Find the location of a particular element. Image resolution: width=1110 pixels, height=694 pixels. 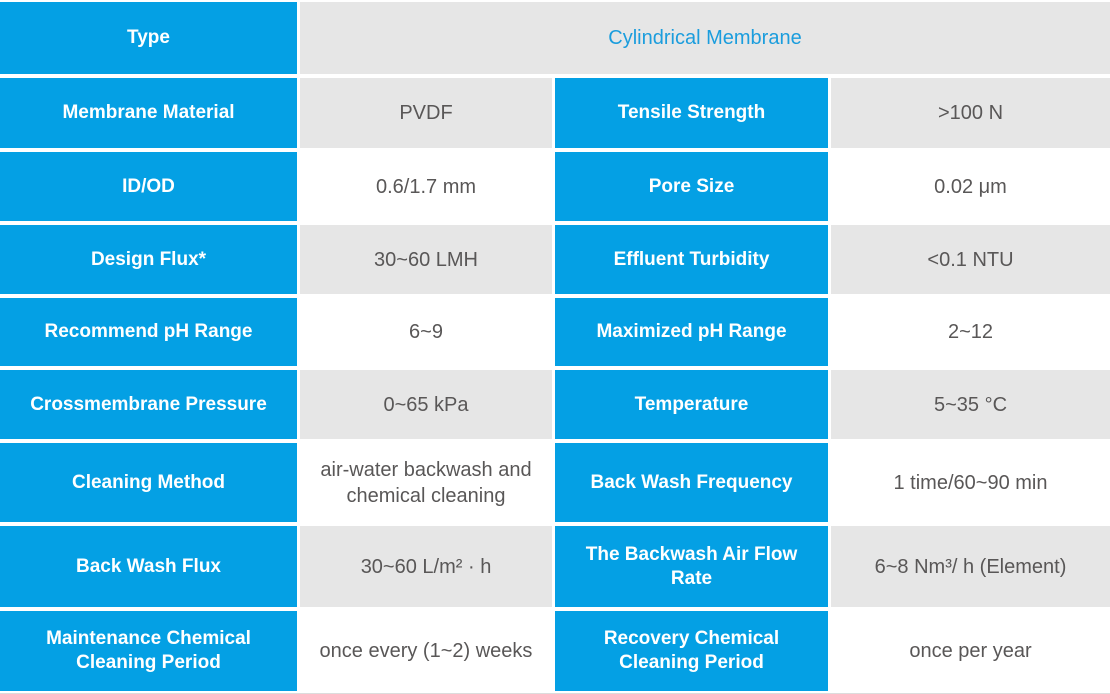

cell-label-recovery-chemical-cleaning-period: Recovery Chemical Cleaning Period is located at coordinates (691, 651).